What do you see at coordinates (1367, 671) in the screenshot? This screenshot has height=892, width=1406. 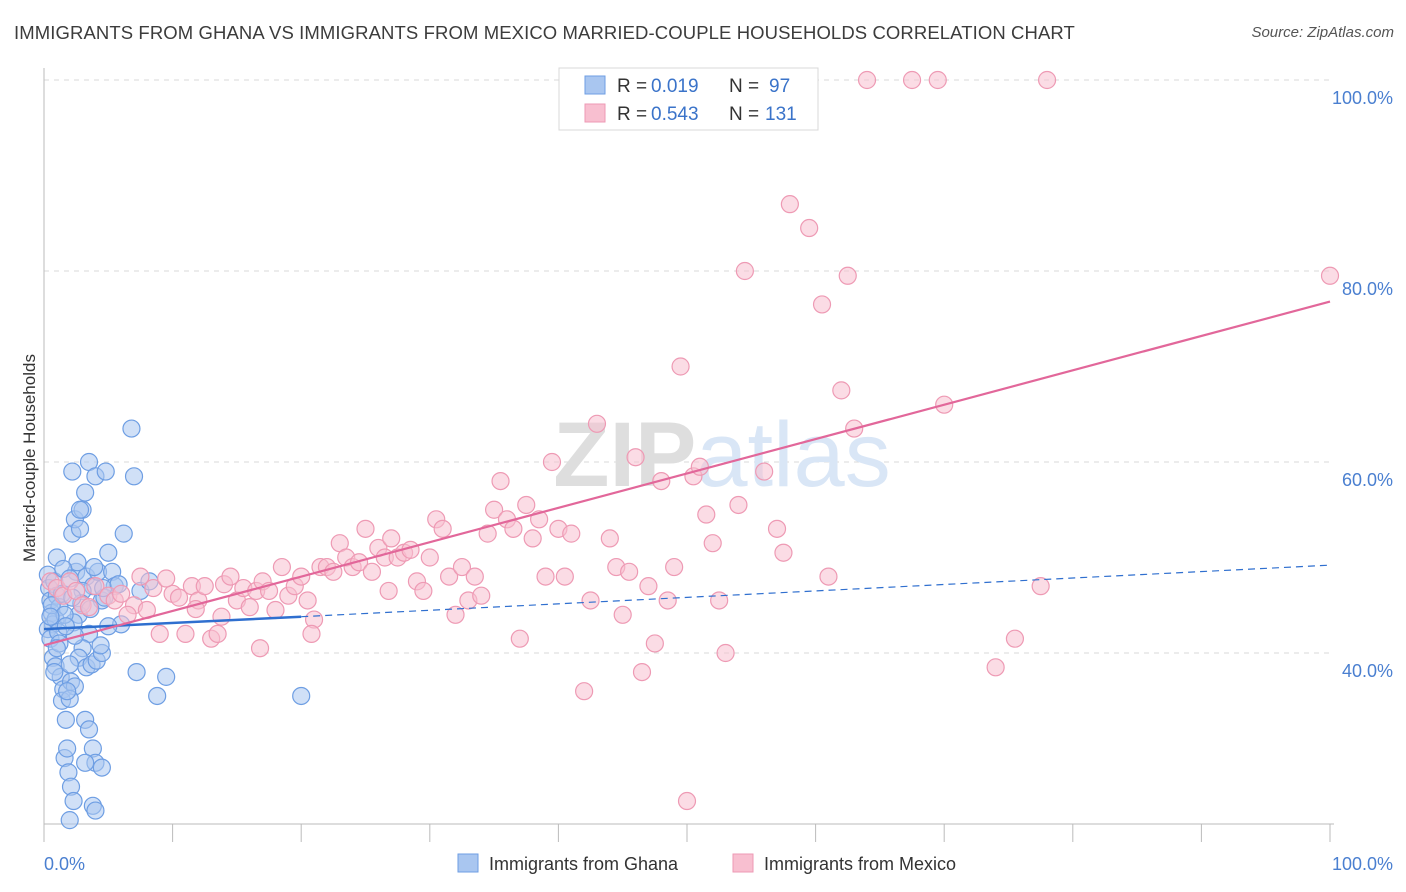 I see `y-tick-label-3: 40.0%` at bounding box center [1367, 671].